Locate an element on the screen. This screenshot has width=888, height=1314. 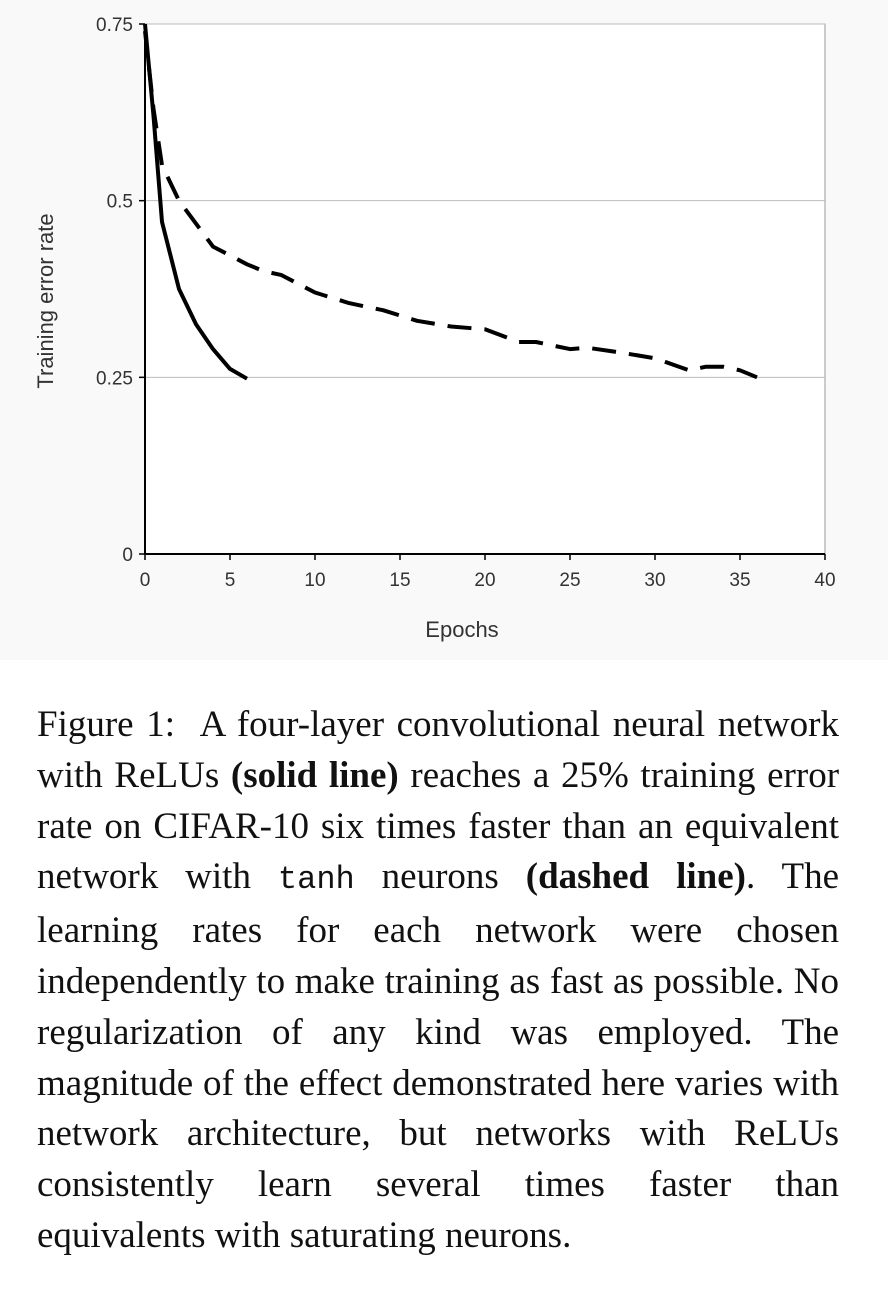
x-tick-label: 5 is located at coordinates (230, 580).